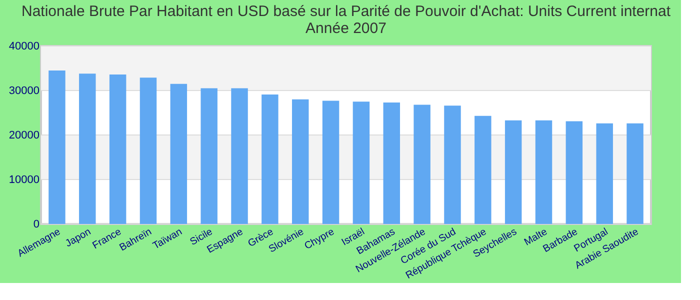 This screenshot has height=300, width=700. Describe the element at coordinates (36, 224) in the screenshot. I see `y-tick-label: 0` at that location.